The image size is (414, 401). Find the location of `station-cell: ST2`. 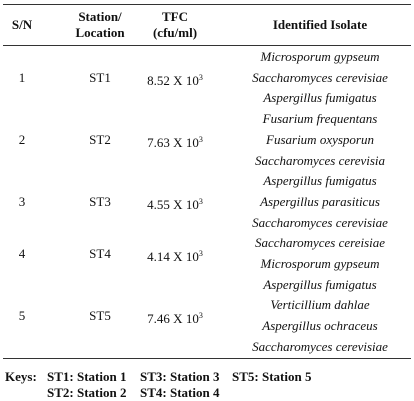

station-cell: ST2 is located at coordinates (100, 140).